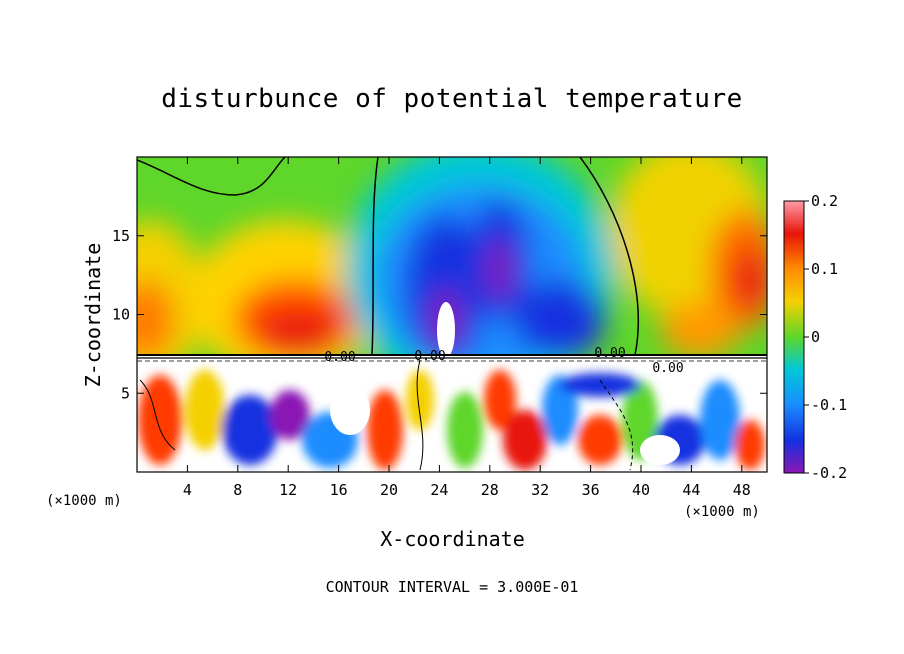 The width and height of the screenshot is (904, 654). What do you see at coordinates (824, 201) in the screenshot?
I see `colorbar-tick-label: 0.2` at bounding box center [824, 201].